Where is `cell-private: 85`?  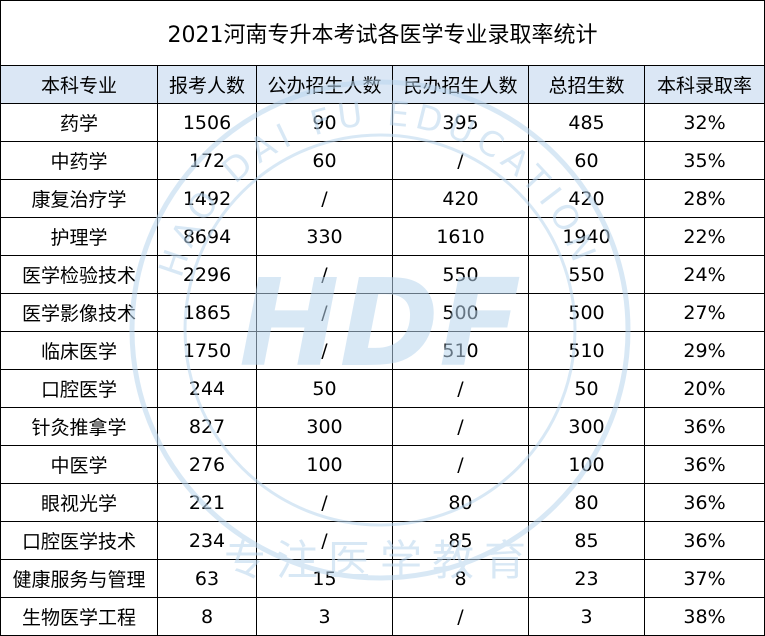
cell-private: 85 is located at coordinates (460, 540).